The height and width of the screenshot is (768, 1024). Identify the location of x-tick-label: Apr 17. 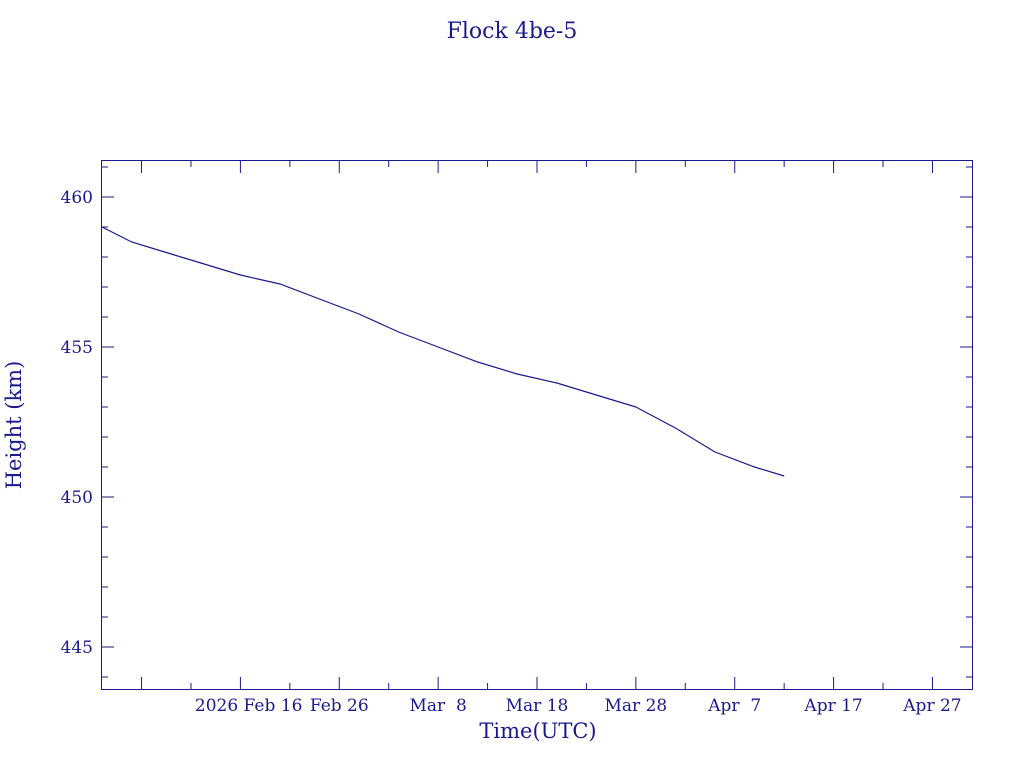
(832, 706).